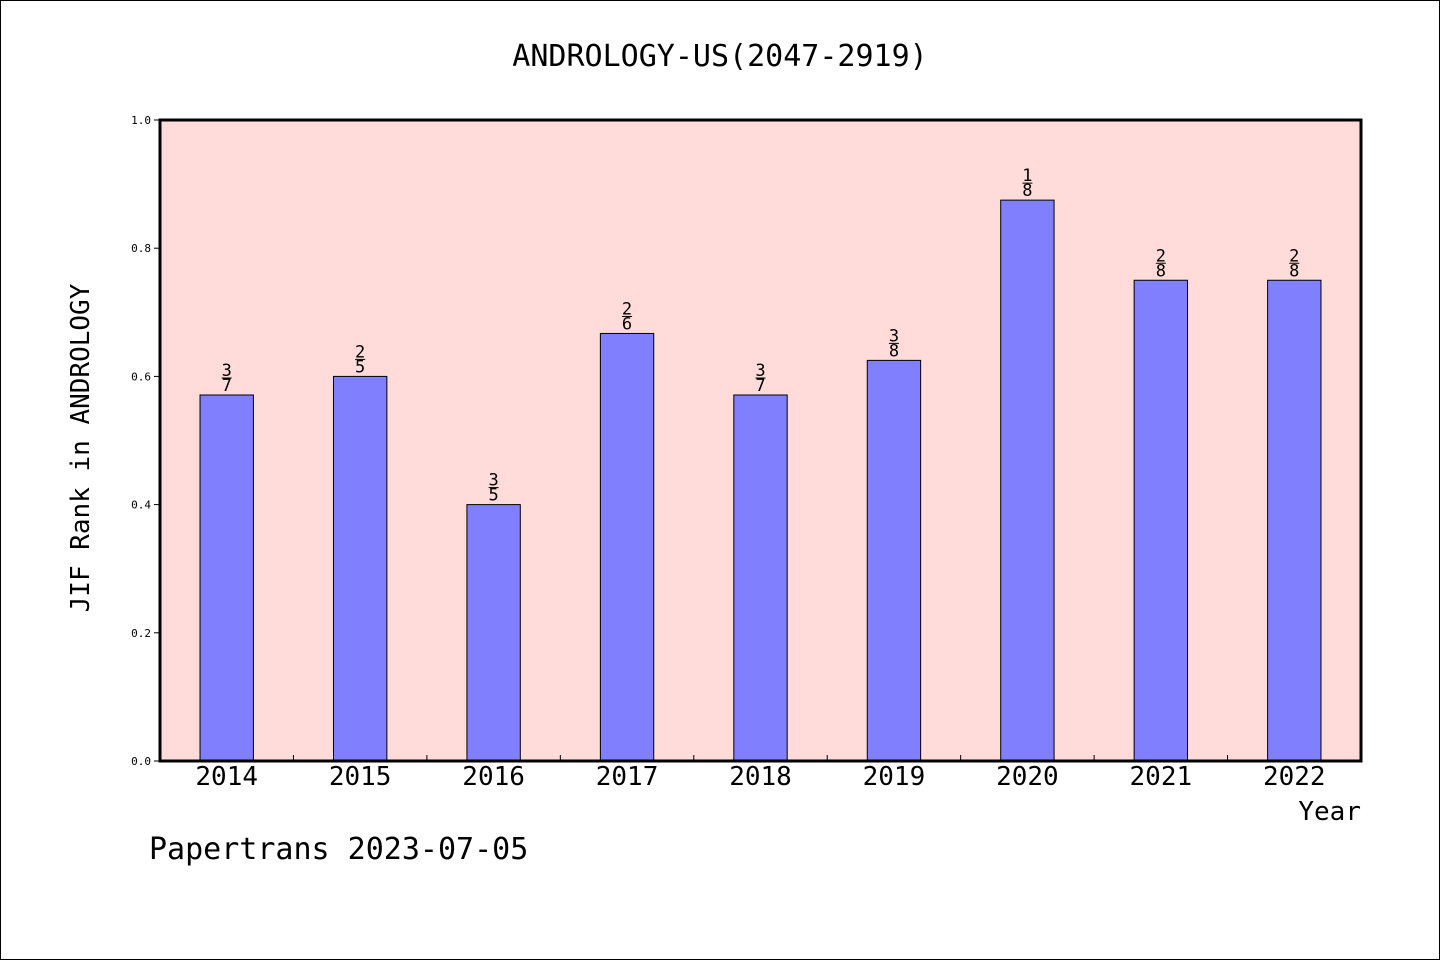  Describe the element at coordinates (1161, 520) in the screenshot. I see `bar-2021` at that location.